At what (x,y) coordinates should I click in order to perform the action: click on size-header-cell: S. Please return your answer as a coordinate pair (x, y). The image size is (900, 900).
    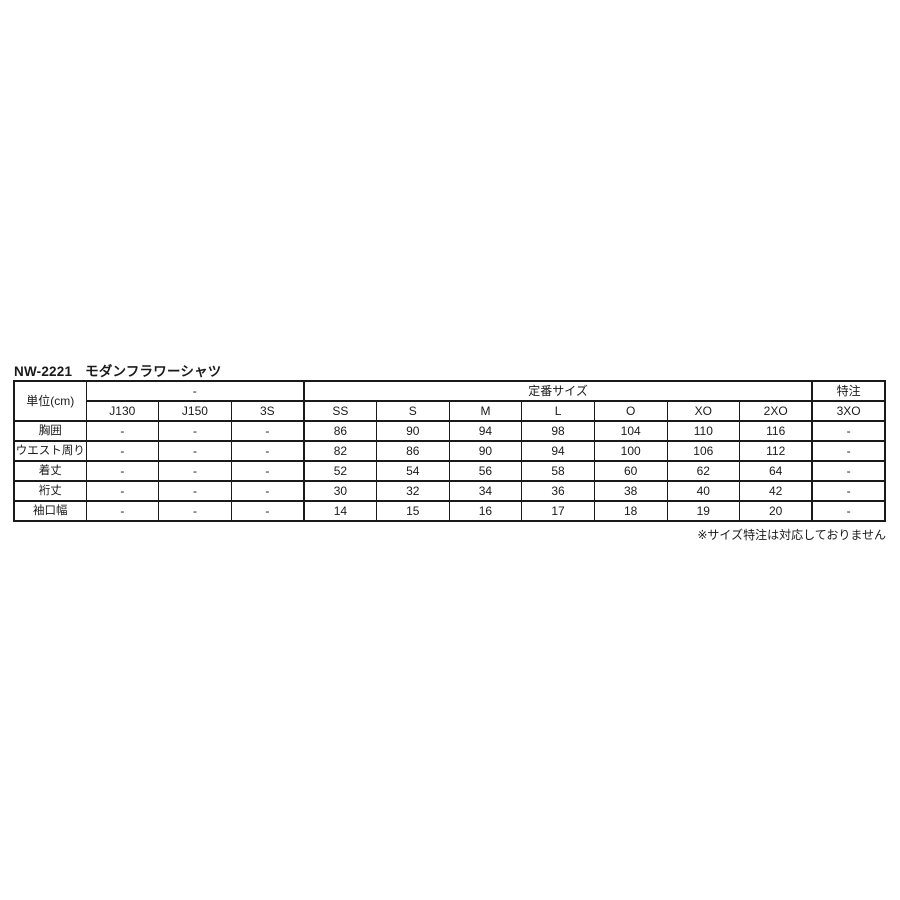
    Looking at the image, I should click on (413, 411).